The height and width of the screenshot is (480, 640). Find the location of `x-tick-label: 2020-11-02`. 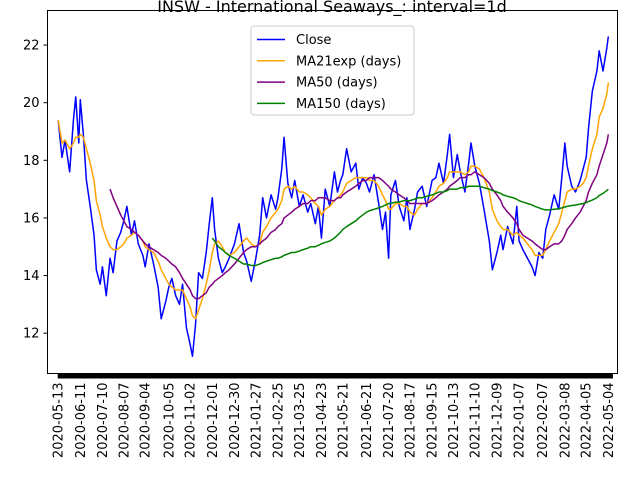

x-tick-label: 2020-11-02 is located at coordinates (191, 421).